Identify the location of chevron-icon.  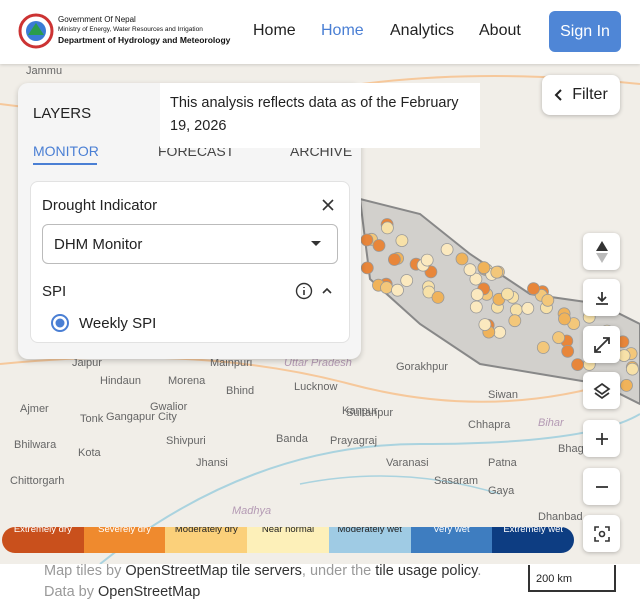
(558, 95).